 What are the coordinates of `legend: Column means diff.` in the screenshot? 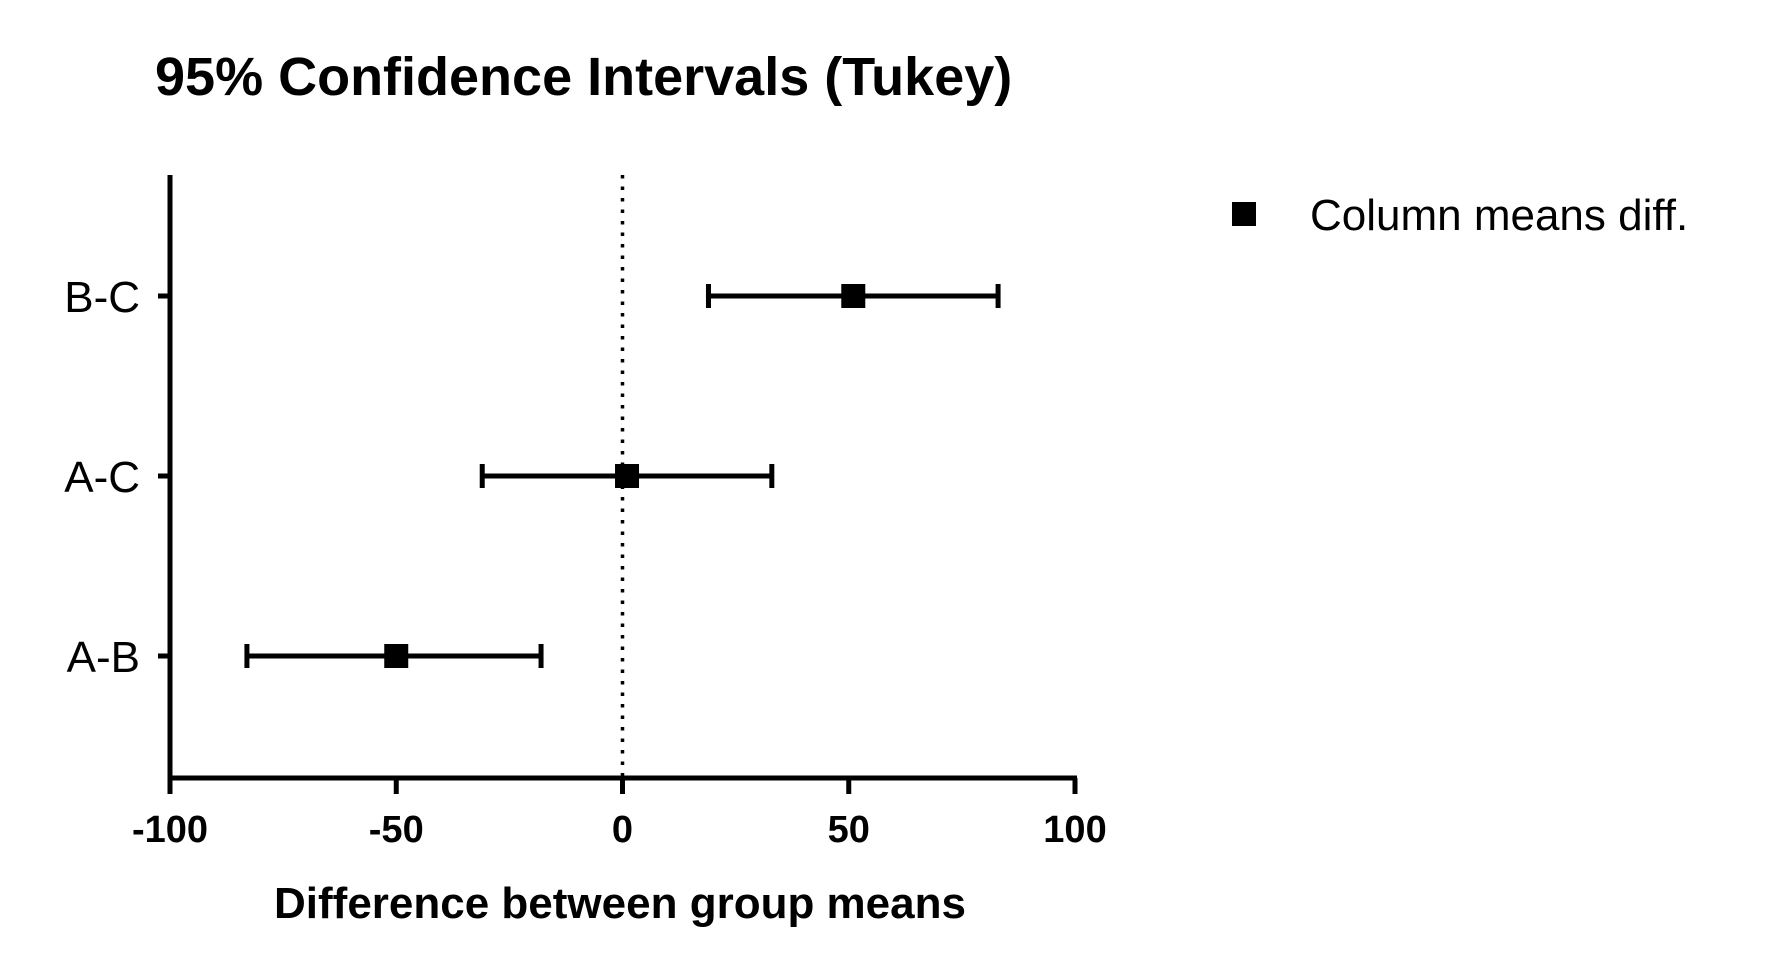 It's located at (1460, 215).